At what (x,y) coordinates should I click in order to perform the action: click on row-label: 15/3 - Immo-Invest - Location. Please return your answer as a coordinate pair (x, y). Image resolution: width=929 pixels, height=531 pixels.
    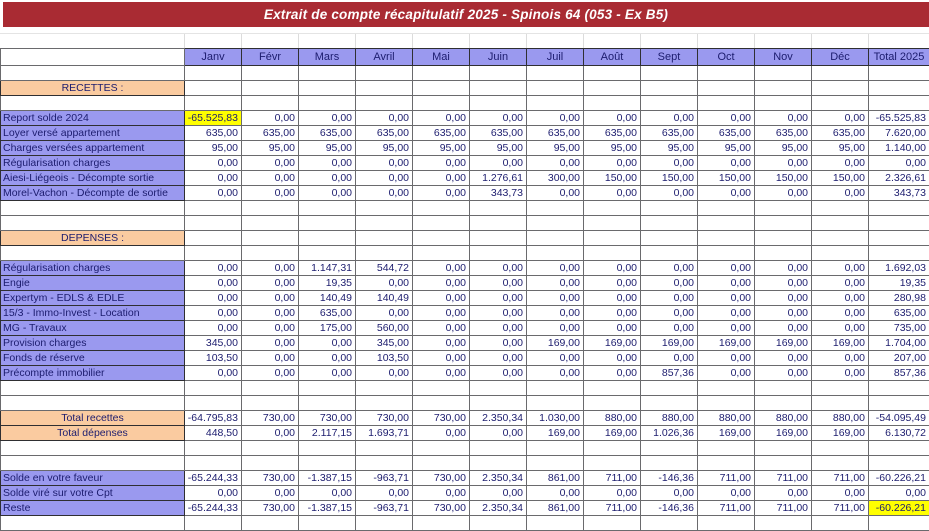
    Looking at the image, I should click on (93, 313).